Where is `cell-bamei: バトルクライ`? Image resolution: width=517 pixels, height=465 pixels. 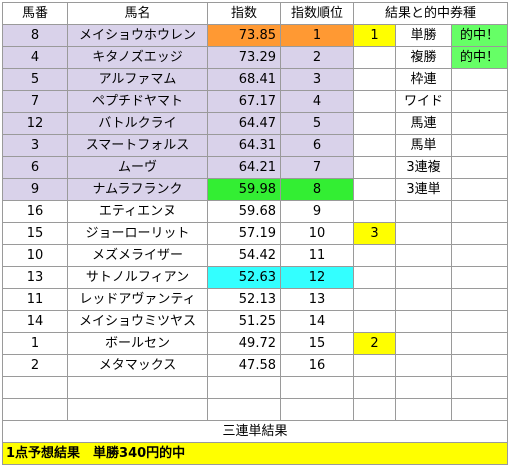 cell-bamei: バトルクライ is located at coordinates (137, 123).